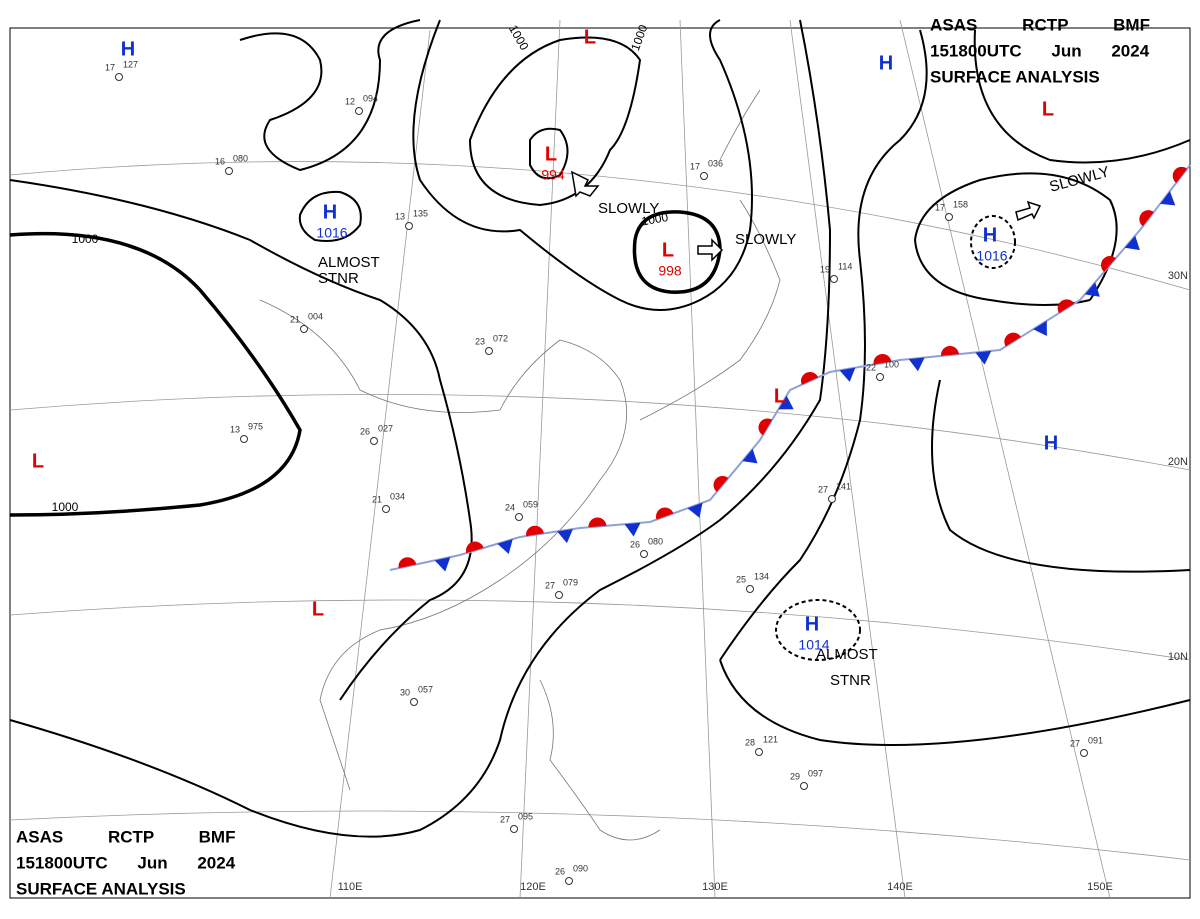 This screenshot has width=1200, height=919. I want to click on longitude-label: 130E, so click(715, 887).